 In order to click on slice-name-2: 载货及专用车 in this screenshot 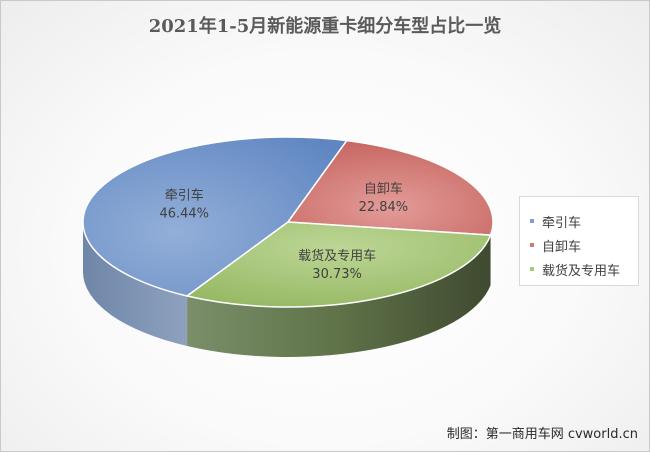, I will do `click(337, 256)`.